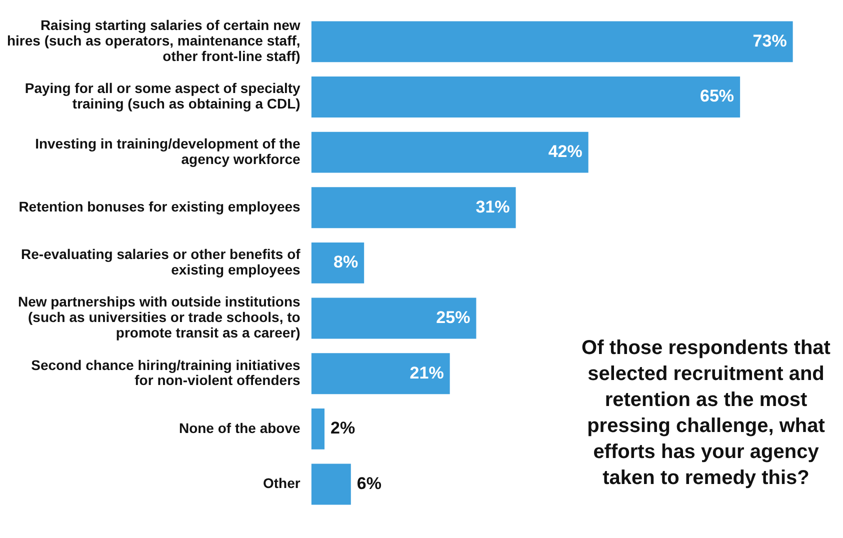 This screenshot has width=843, height=538. What do you see at coordinates (166, 372) in the screenshot?
I see `y-tick-label: Second chance hiring/training initiatives for non-violent offenders` at bounding box center [166, 372].